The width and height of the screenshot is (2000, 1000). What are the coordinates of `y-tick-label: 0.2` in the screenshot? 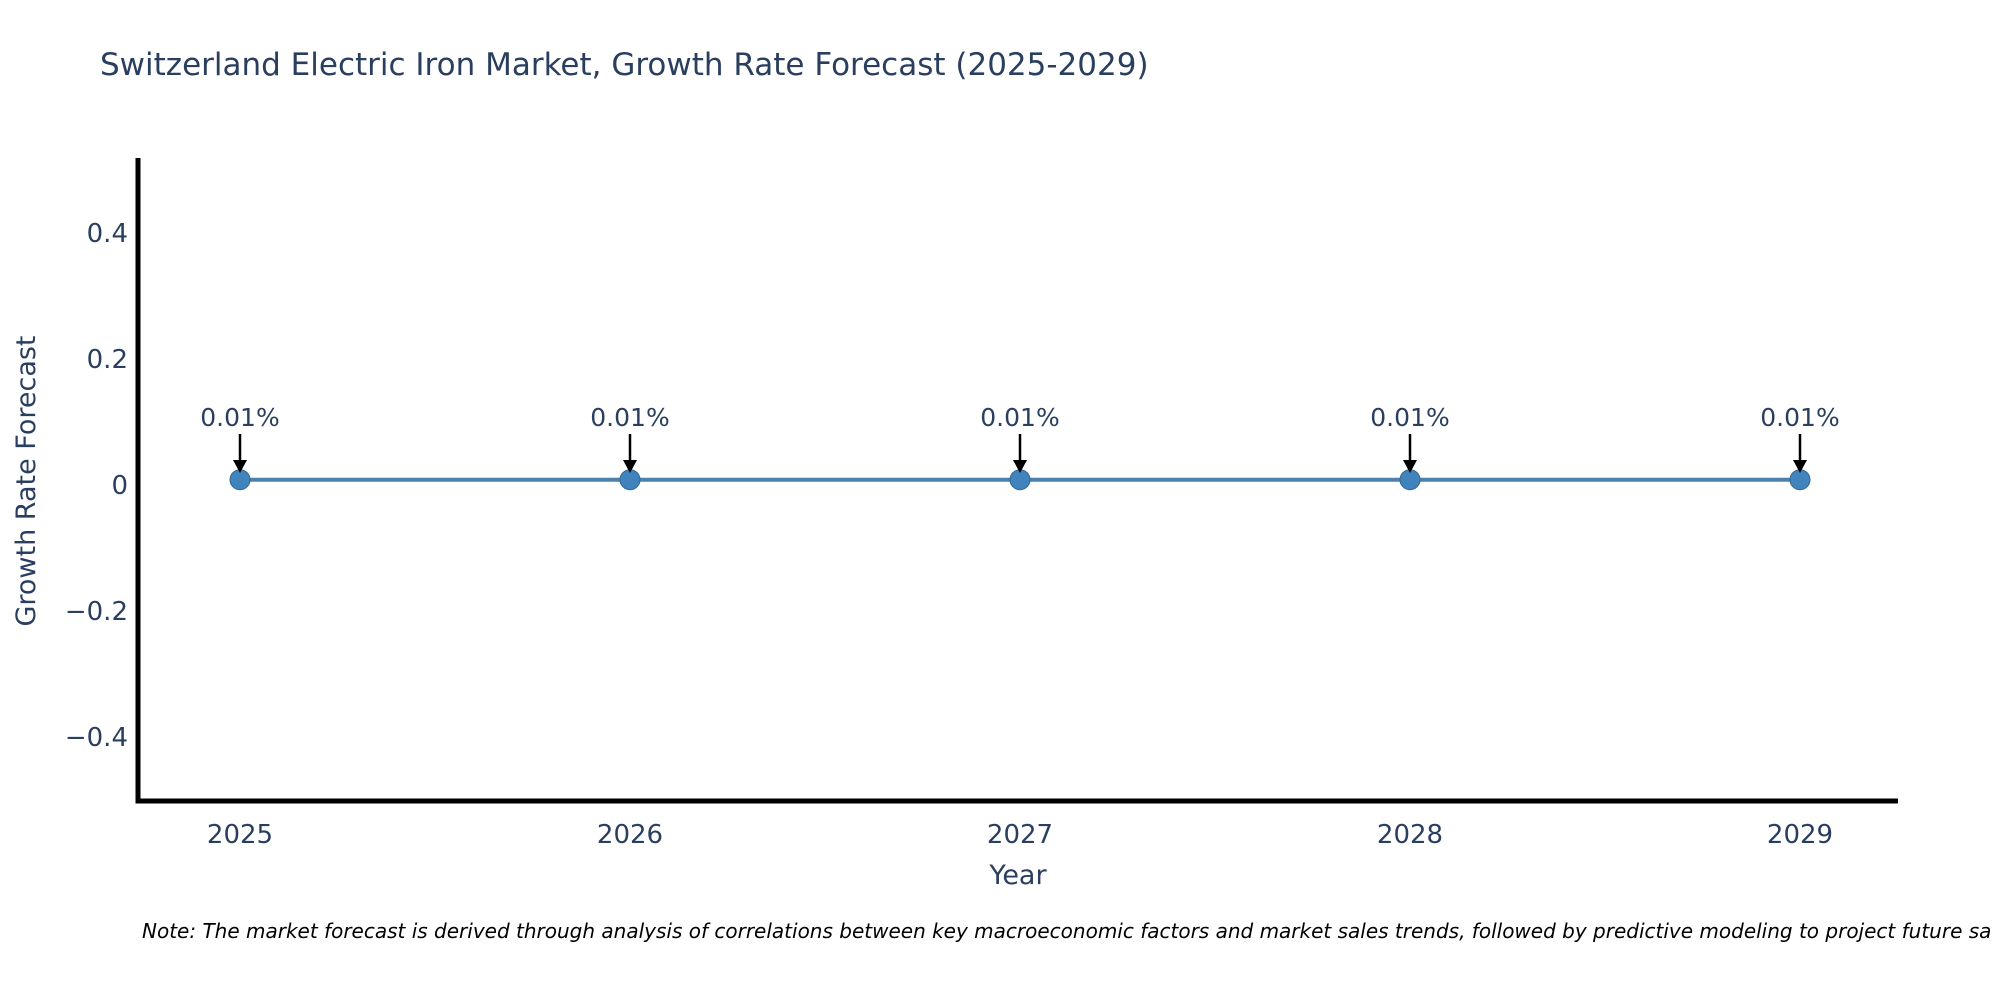 It's located at (107, 360).